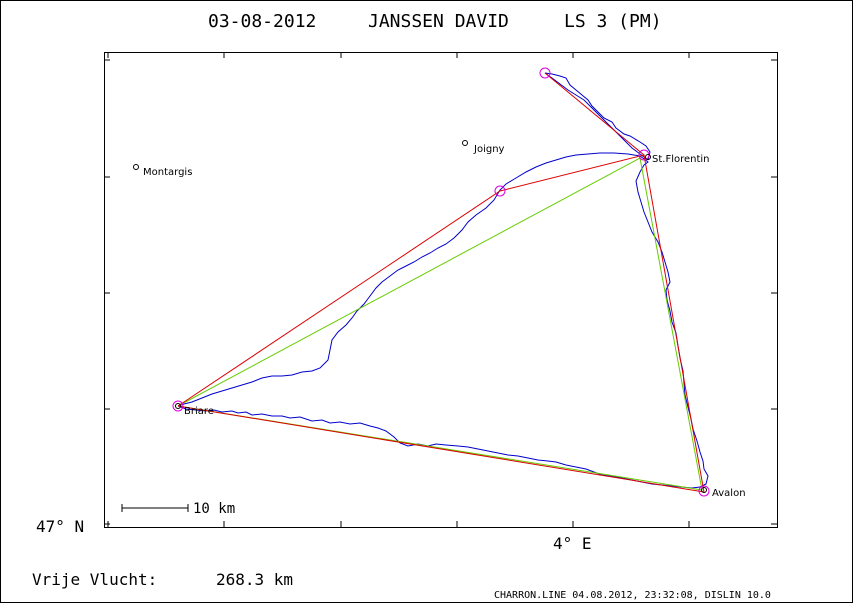  What do you see at coordinates (572, 543) in the screenshot?
I see `longitude-label: 4° E` at bounding box center [572, 543].